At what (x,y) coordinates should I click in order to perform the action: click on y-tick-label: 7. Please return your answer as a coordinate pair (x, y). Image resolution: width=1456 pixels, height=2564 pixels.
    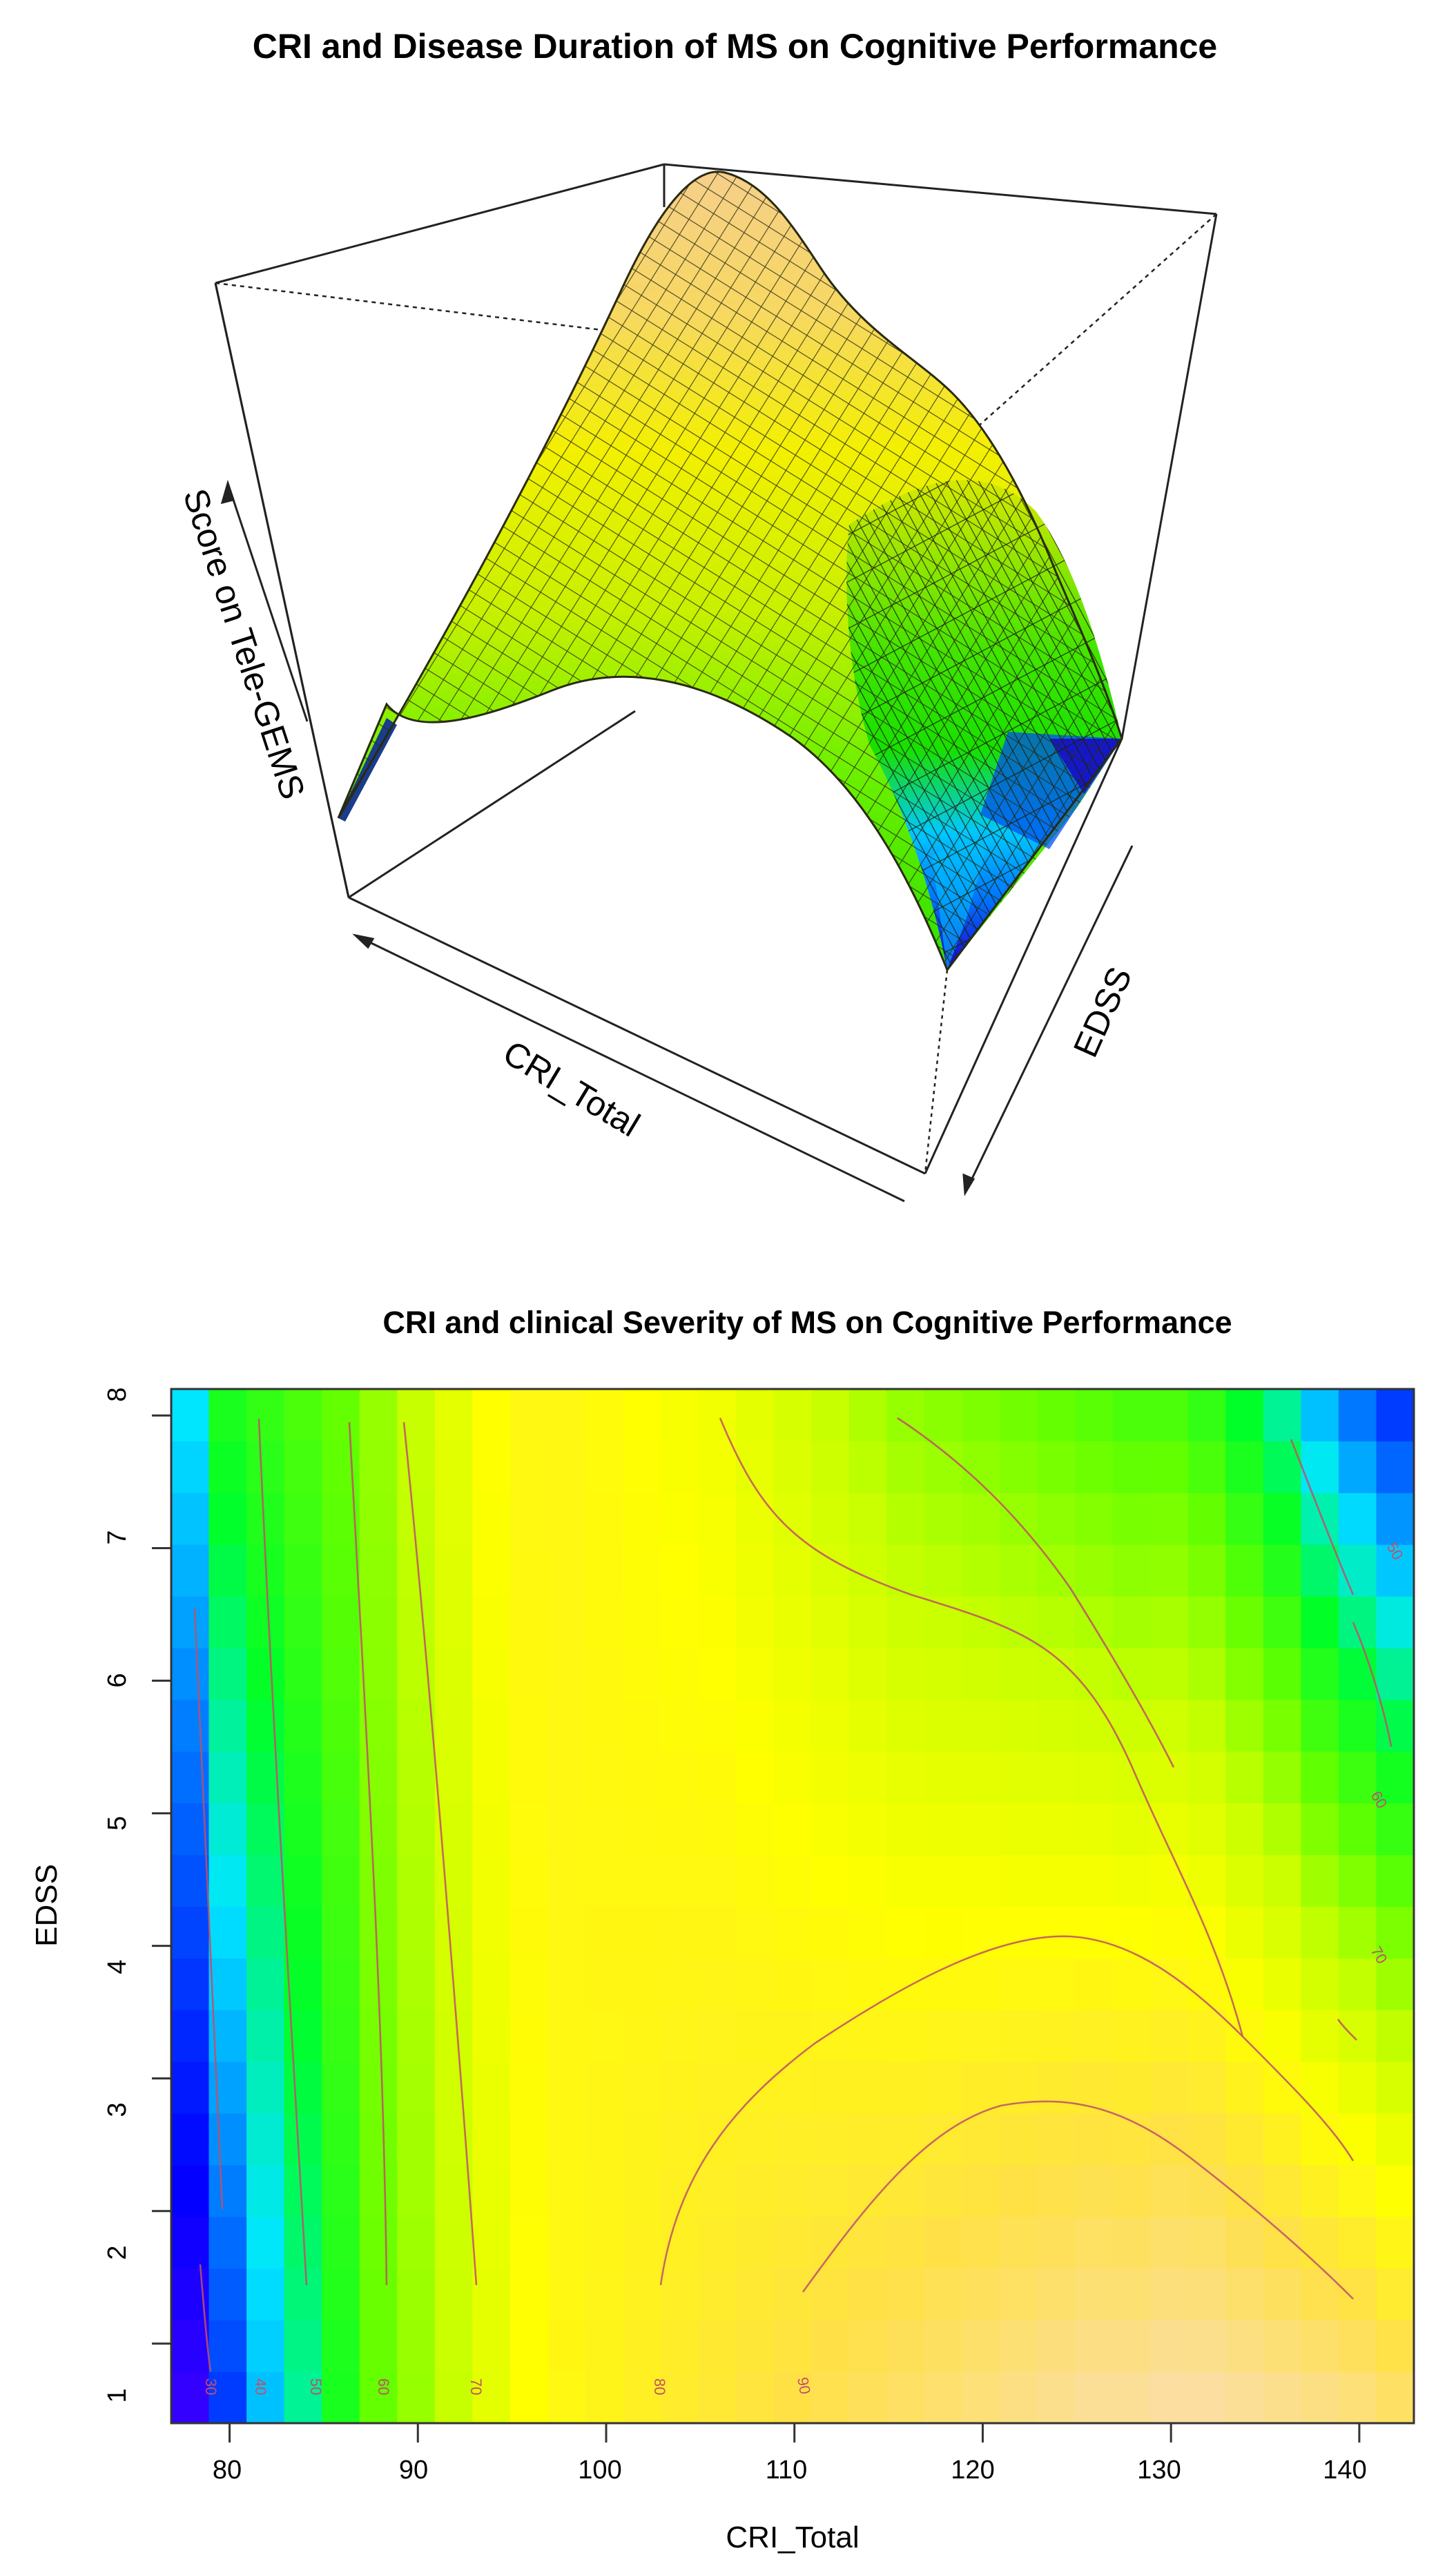
    Looking at the image, I should click on (117, 1537).